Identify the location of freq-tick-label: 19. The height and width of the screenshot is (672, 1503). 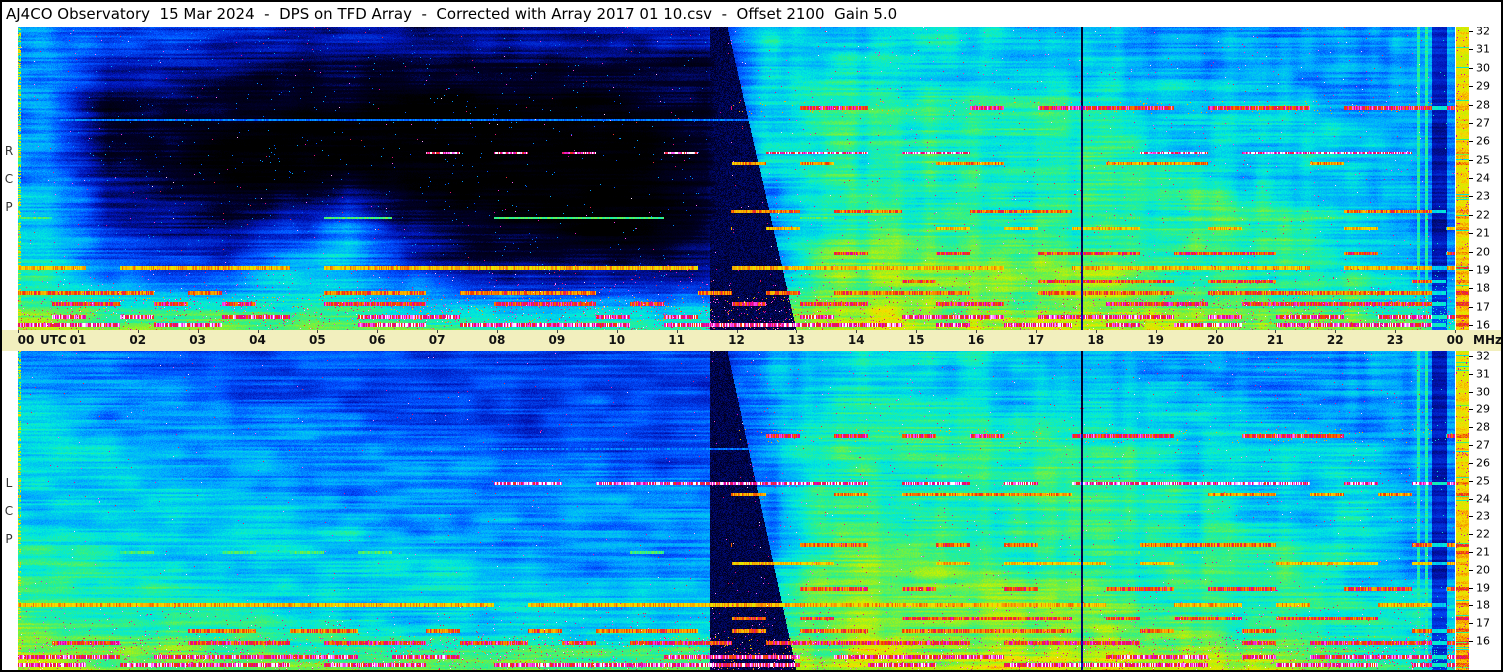
(1483, 588).